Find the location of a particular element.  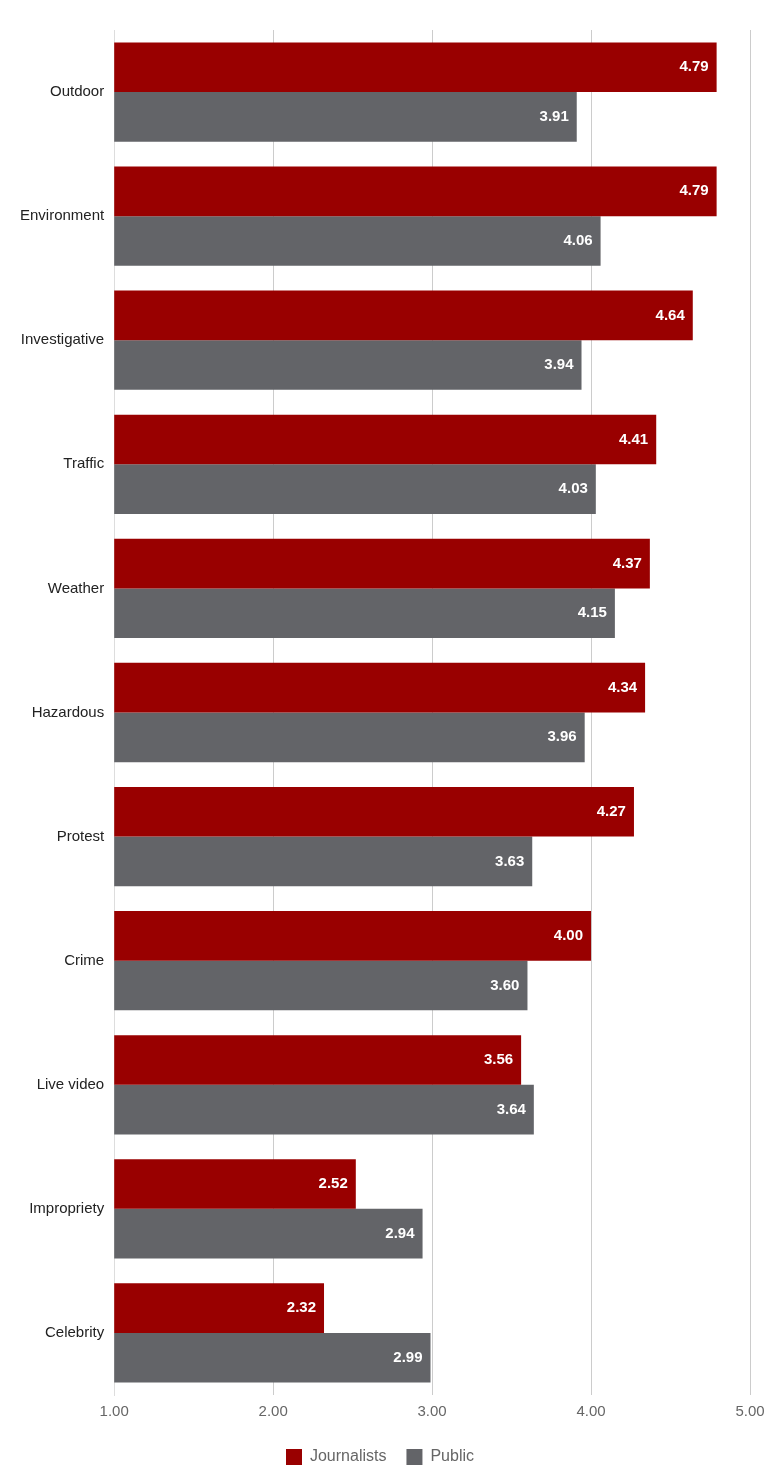

data-label: 4.64 is located at coordinates (670, 314).